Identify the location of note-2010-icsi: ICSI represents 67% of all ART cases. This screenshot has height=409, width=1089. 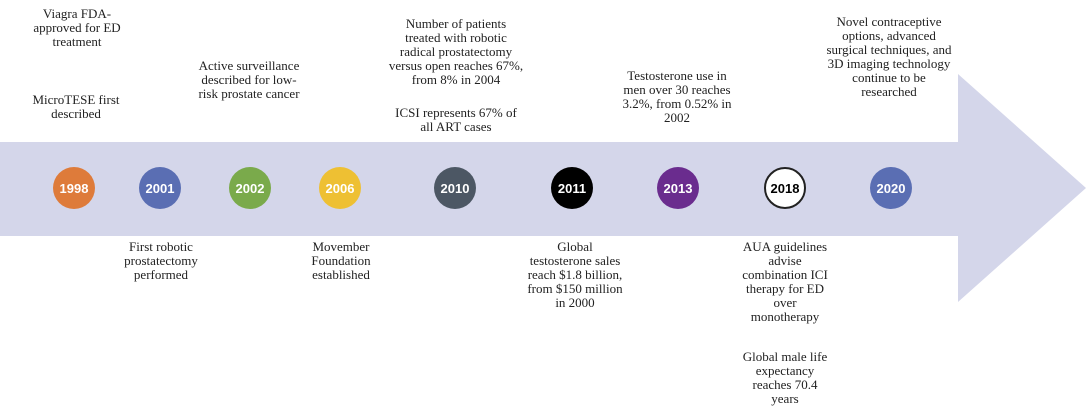
(456, 119).